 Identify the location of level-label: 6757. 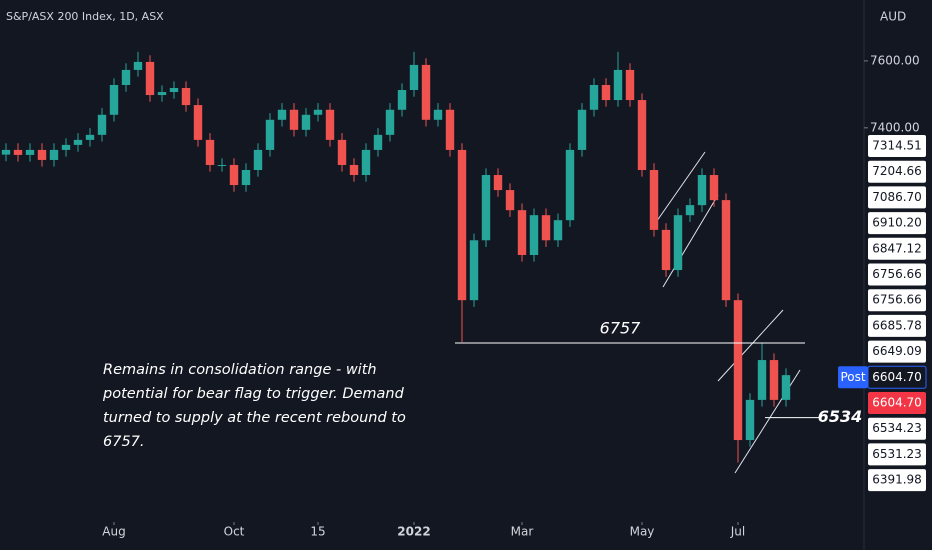
(621, 327).